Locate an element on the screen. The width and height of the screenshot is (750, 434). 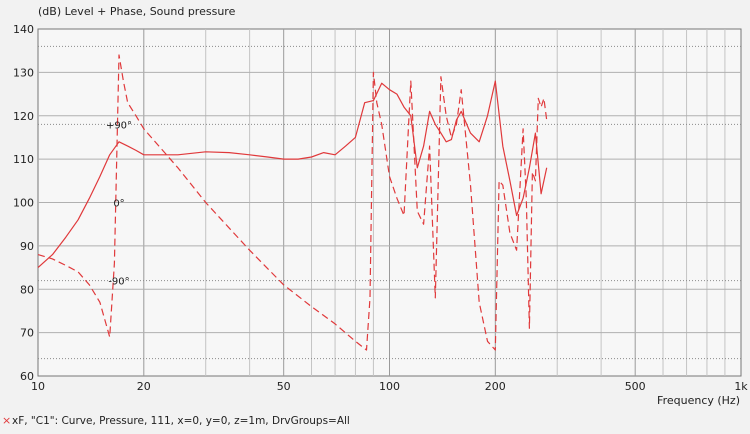
chart-title: (dB) Level + Phase, Sound pressure is located at coordinates (137, 11).